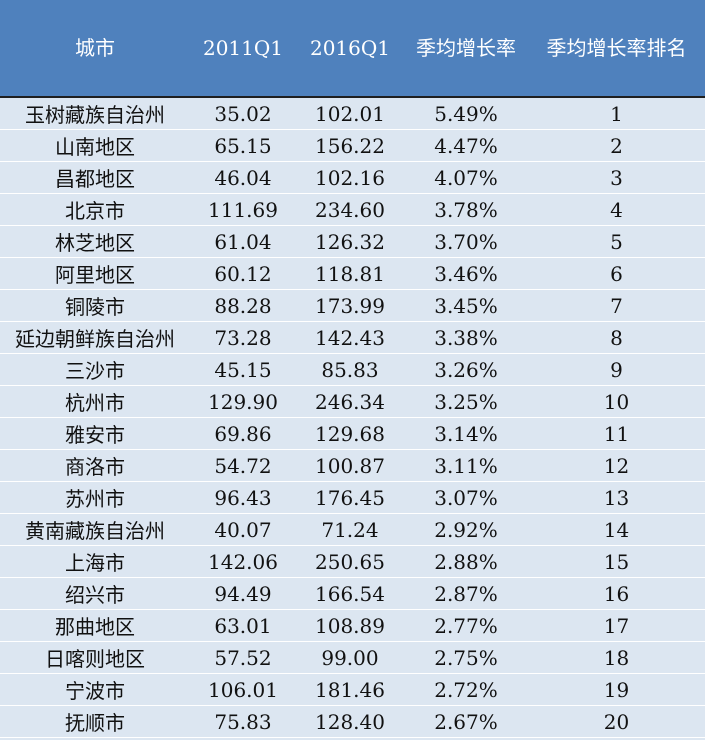 The height and width of the screenshot is (740, 705). I want to click on table-cell: 3.38%, so click(466, 337).